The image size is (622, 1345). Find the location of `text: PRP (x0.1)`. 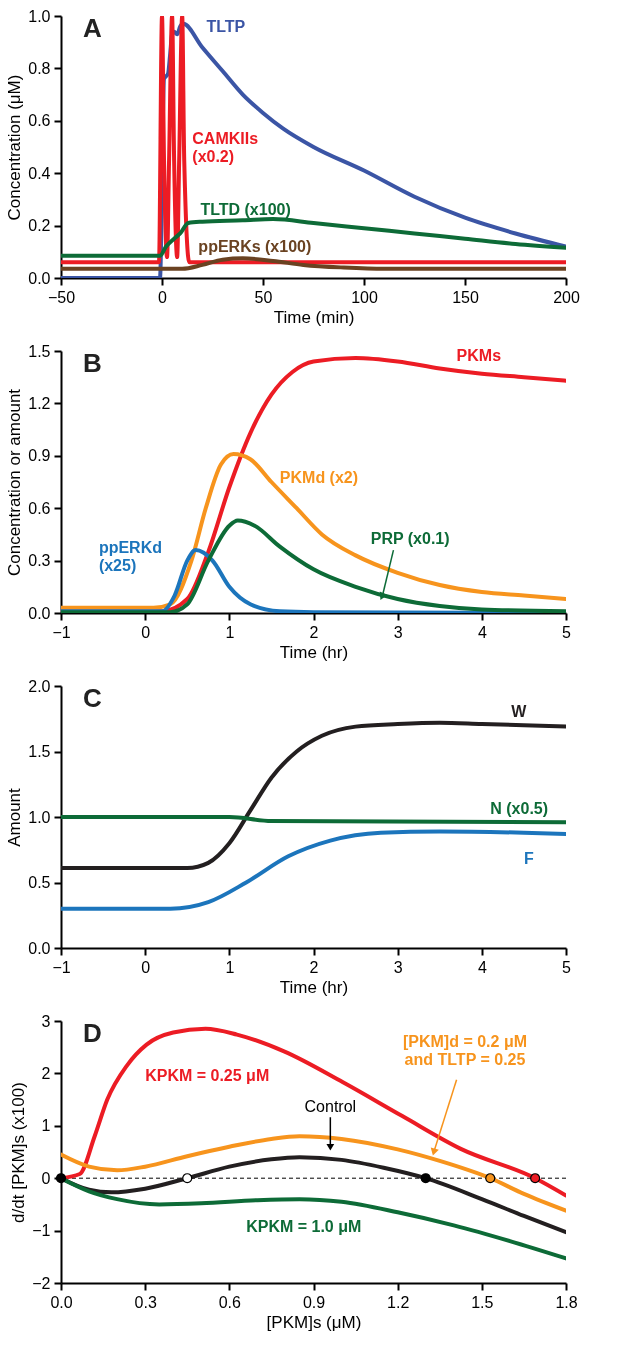

text: PRP (x0.1) is located at coordinates (410, 538).